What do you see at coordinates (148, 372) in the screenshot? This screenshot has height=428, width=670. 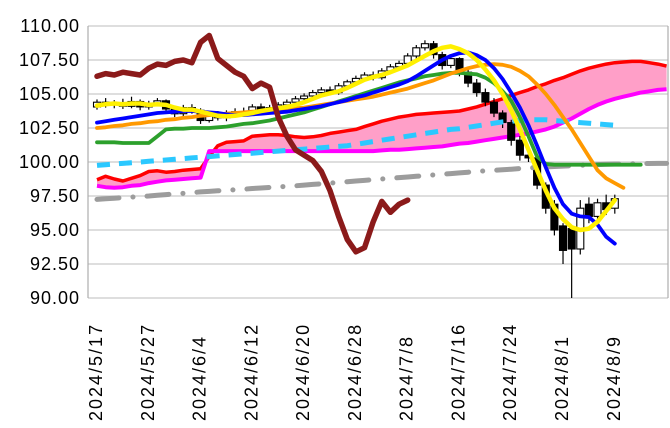 I see `x-axis-label: 2024/5/27` at bounding box center [148, 372].